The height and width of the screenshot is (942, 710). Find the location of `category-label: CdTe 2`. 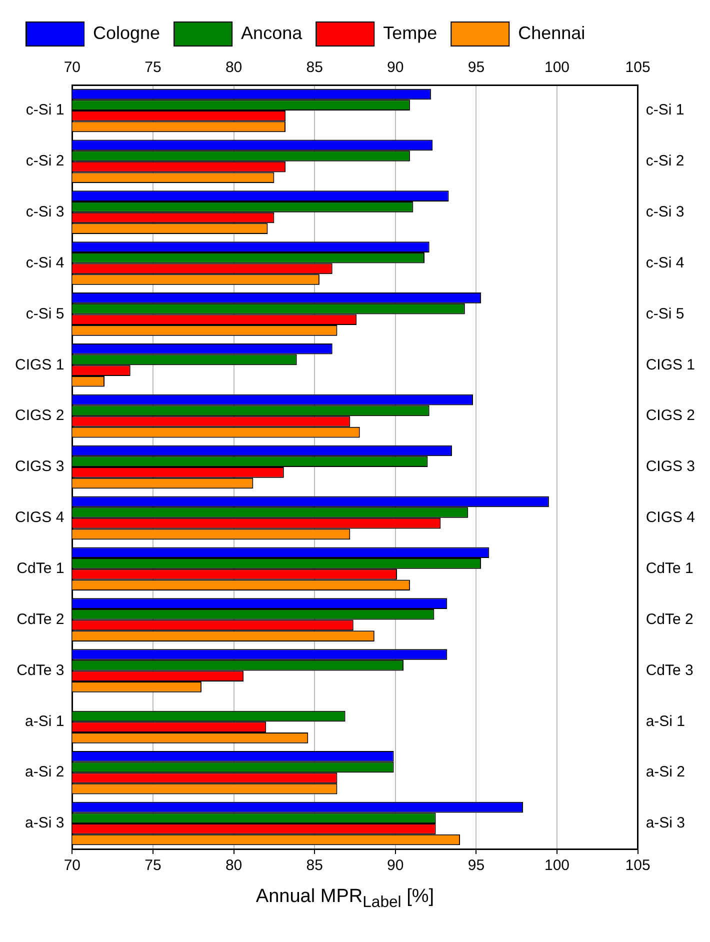

category-label: CdTe 2 is located at coordinates (670, 619).